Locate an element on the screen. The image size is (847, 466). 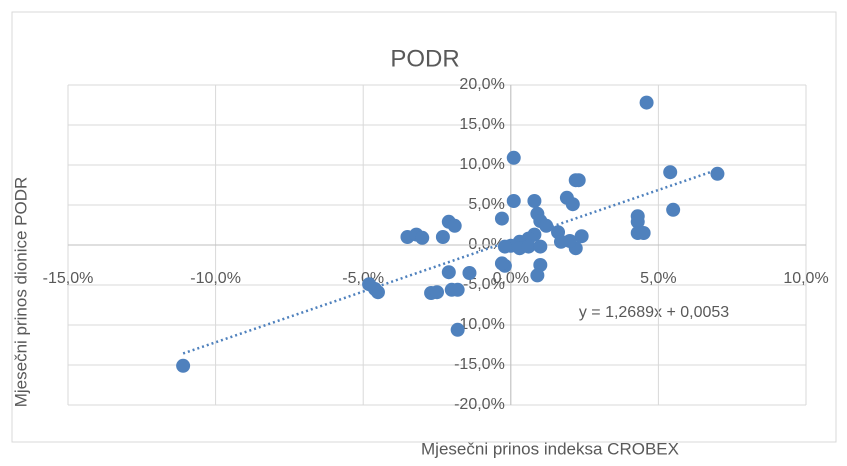
trendline-label: y = 1,2689x + 0,0053 is located at coordinates (654, 312).